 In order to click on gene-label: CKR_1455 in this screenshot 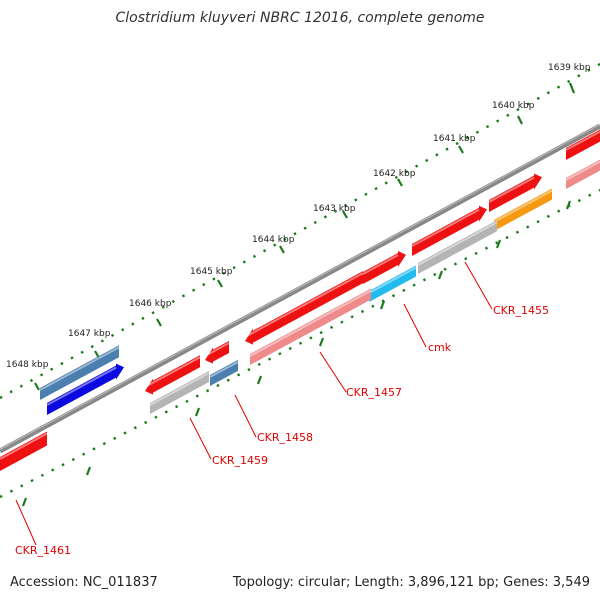, I will do `click(521, 310)`.